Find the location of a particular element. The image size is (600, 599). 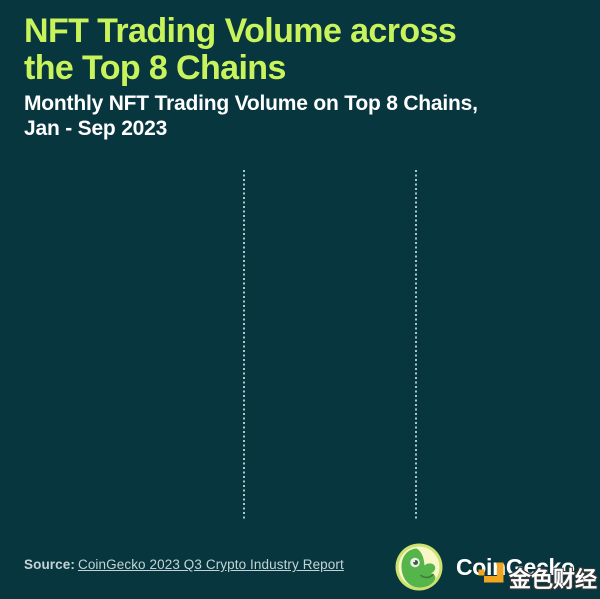

gridline-dotted-right is located at coordinates (416, 344).